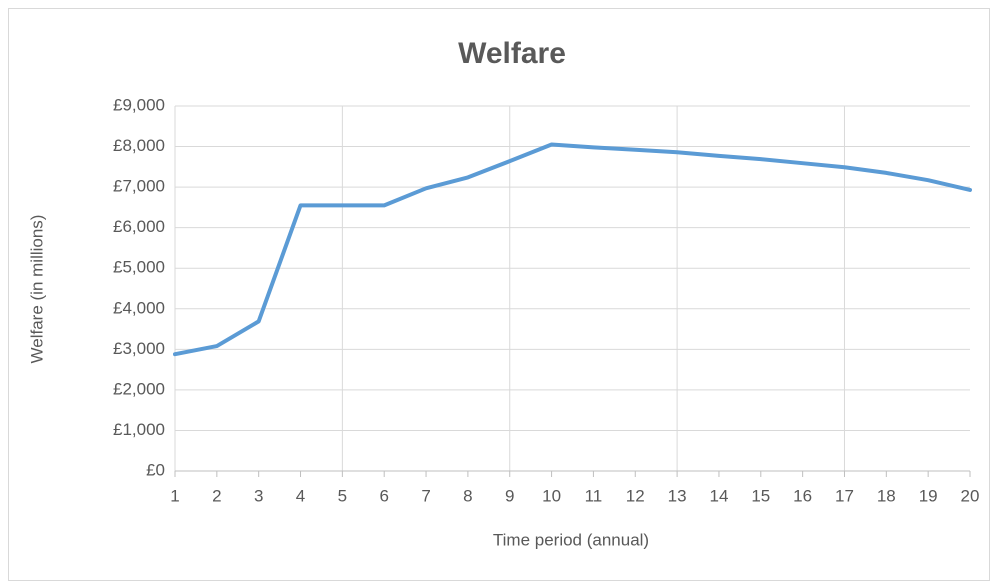 The image size is (998, 581). Describe the element at coordinates (174, 495) in the screenshot. I see `x-tick-label: 1` at that location.